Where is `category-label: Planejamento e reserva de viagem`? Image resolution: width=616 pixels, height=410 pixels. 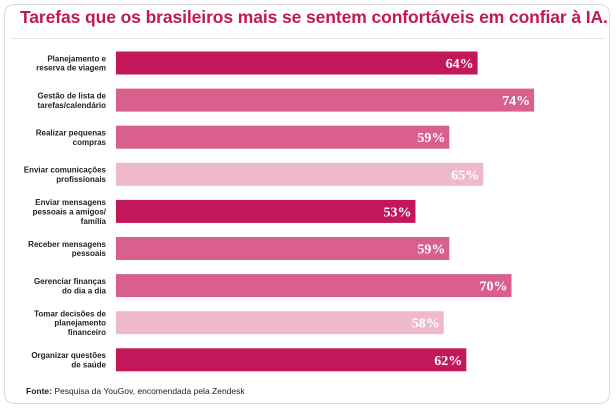
category-label: Planejamento e reserva de viagem is located at coordinates (71, 63).